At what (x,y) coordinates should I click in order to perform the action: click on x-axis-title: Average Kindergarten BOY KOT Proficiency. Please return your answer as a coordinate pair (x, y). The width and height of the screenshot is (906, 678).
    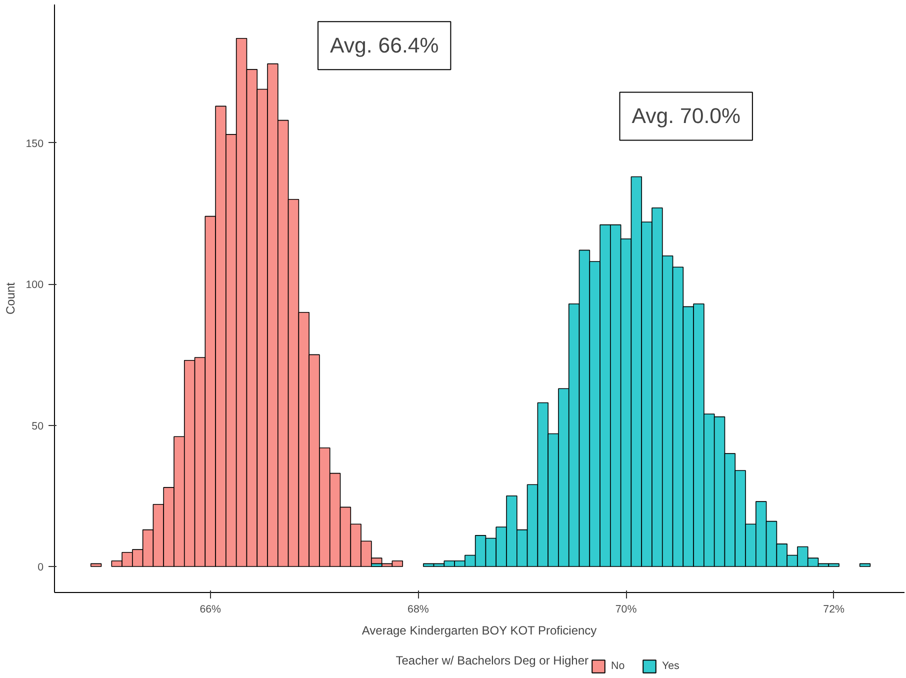
    Looking at the image, I should click on (479, 631).